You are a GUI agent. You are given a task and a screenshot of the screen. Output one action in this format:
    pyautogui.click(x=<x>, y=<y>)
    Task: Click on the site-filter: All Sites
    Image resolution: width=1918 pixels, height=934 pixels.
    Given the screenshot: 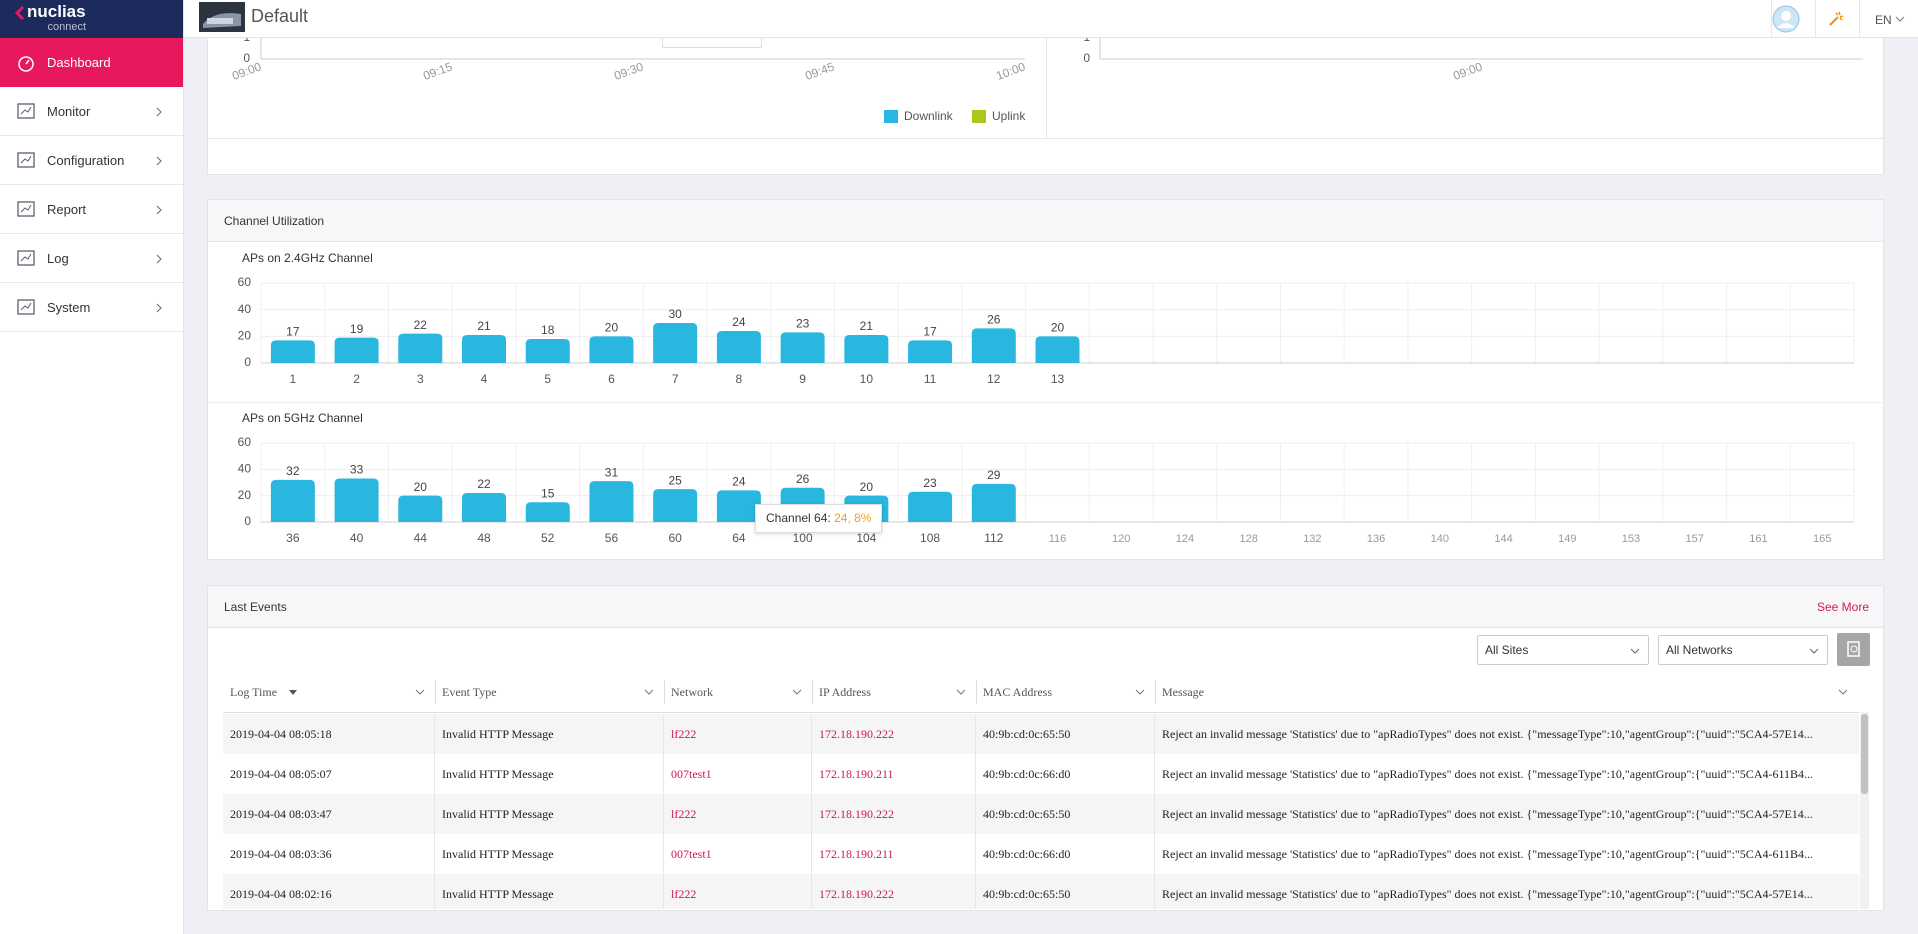 What is the action you would take?
    pyautogui.click(x=1563, y=650)
    